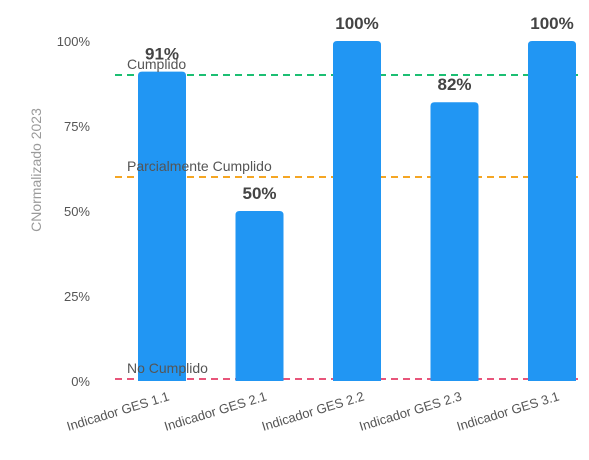 Image resolution: width=589 pixels, height=460 pixels. What do you see at coordinates (167, 368) in the screenshot?
I see `reference-line-label: No Cumplido` at bounding box center [167, 368].